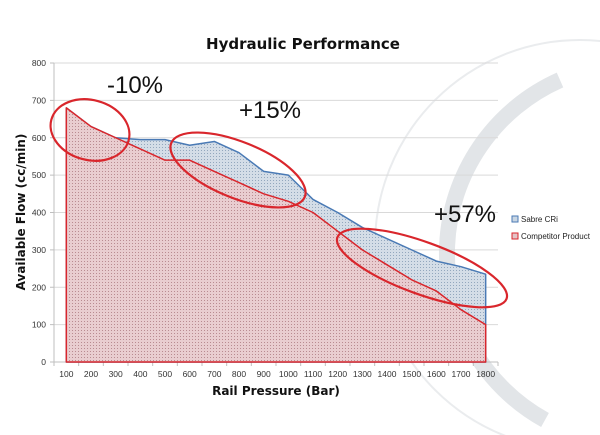 This screenshot has width=600, height=435. I want to click on y-tick-label: 300, so click(39, 250).